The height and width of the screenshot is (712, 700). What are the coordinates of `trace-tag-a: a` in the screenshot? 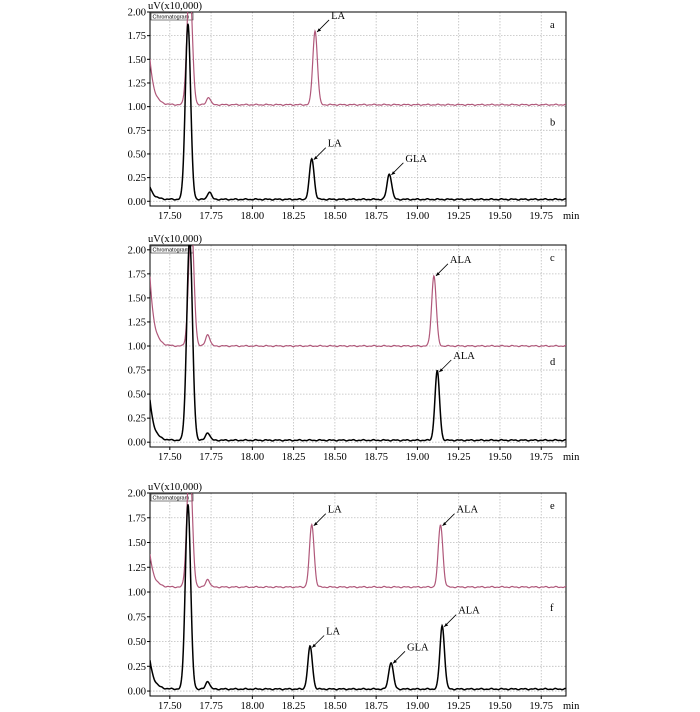 It's located at (552, 25).